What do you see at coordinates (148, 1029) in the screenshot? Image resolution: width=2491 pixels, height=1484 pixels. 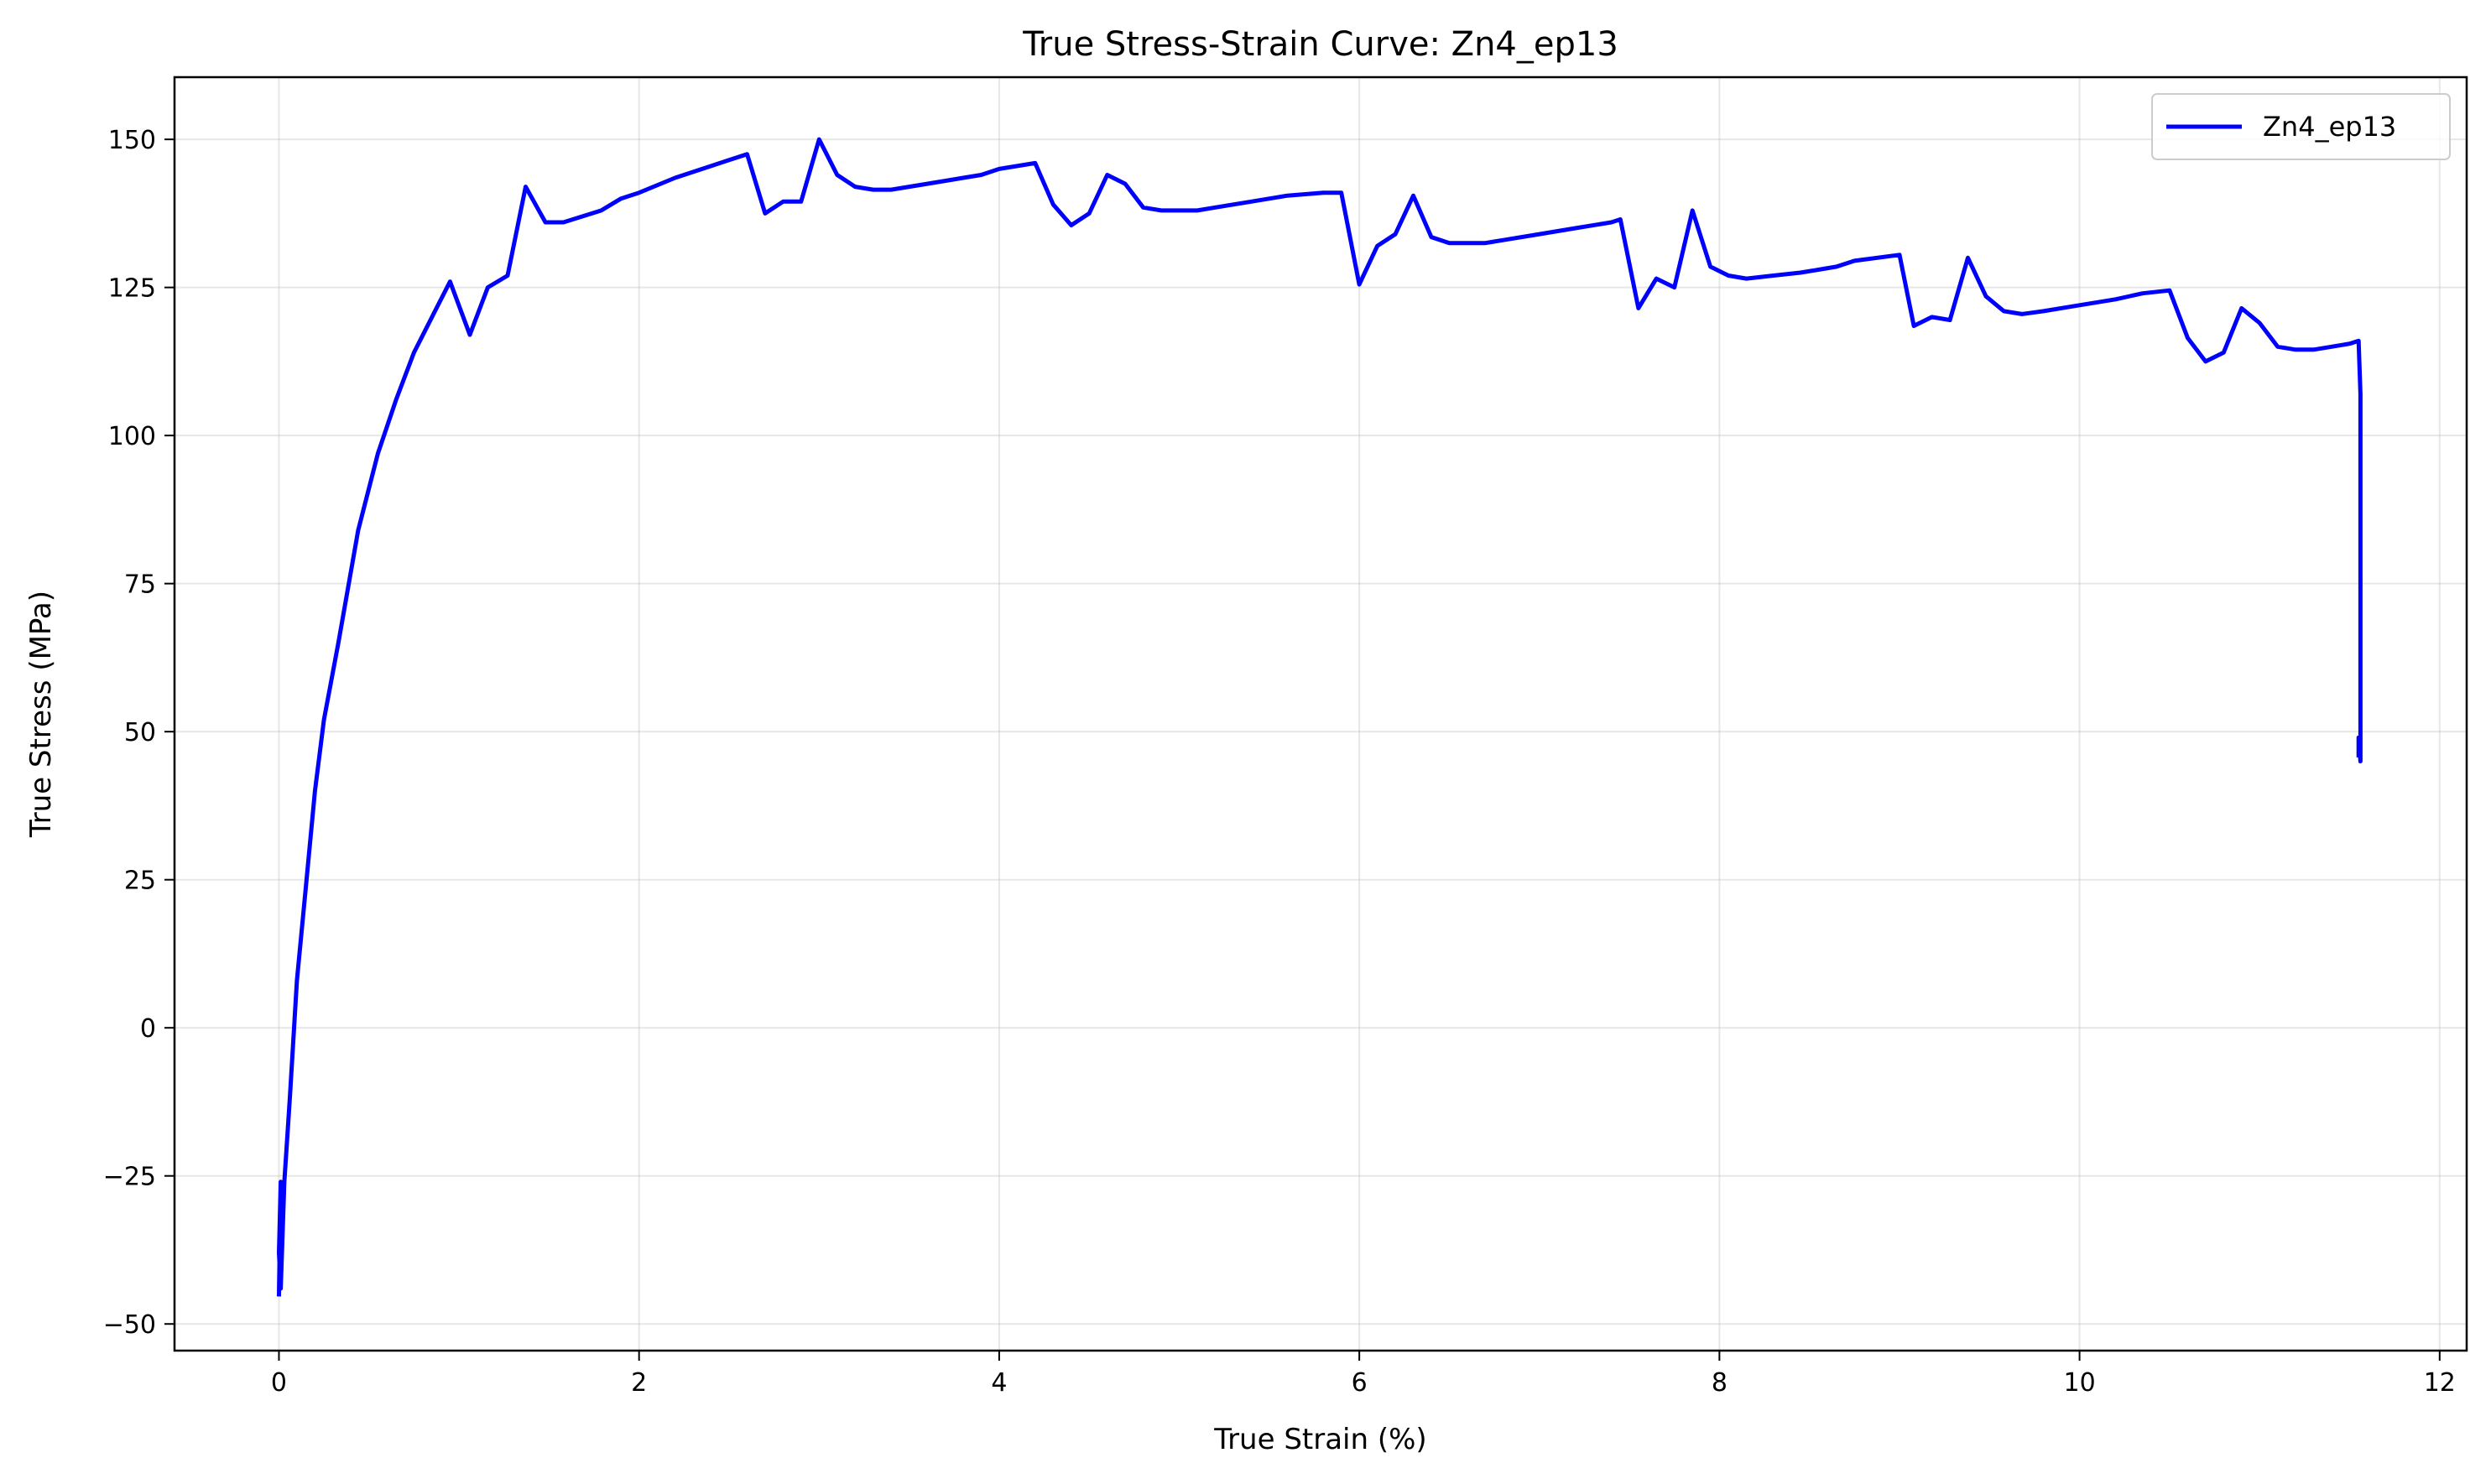 I see `y-tick-label: 0` at bounding box center [148, 1029].